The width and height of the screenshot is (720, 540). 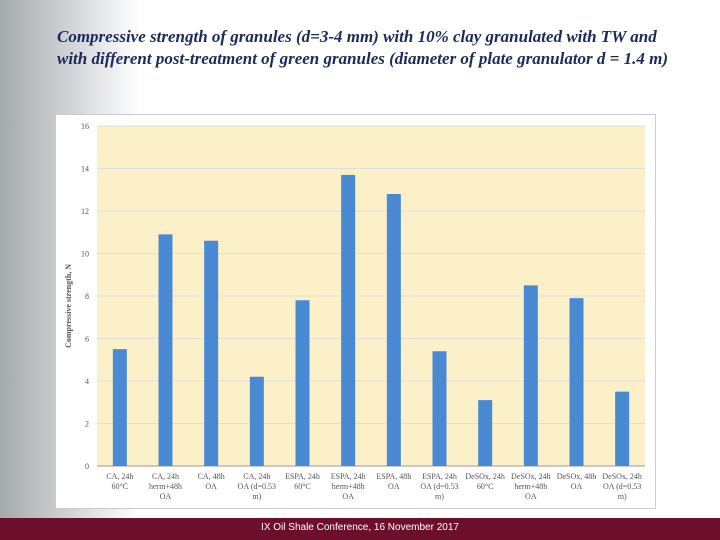 I want to click on x-tick-label: DeSOx, 24h 60°C, so click(x=485, y=481).